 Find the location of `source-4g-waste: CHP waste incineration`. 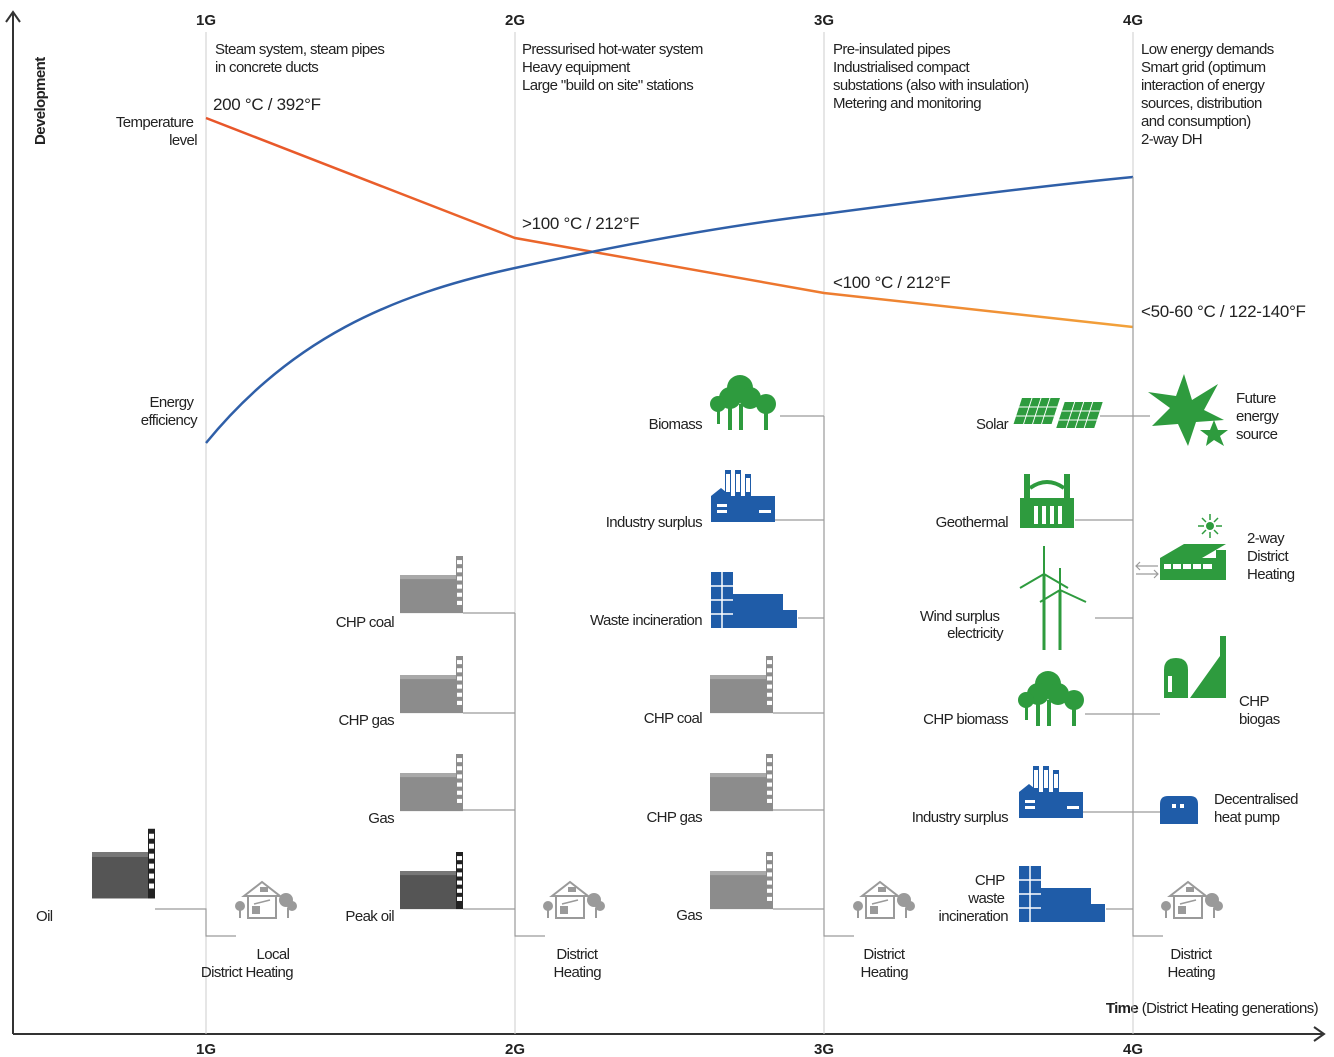

source-4g-waste: CHP waste incineration is located at coordinates (1022, 895).